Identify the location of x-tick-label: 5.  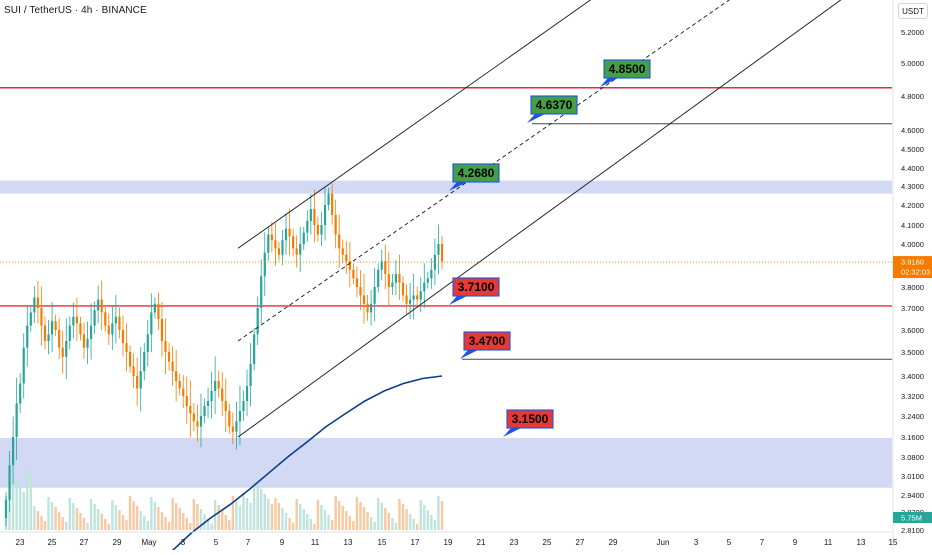
(216, 542).